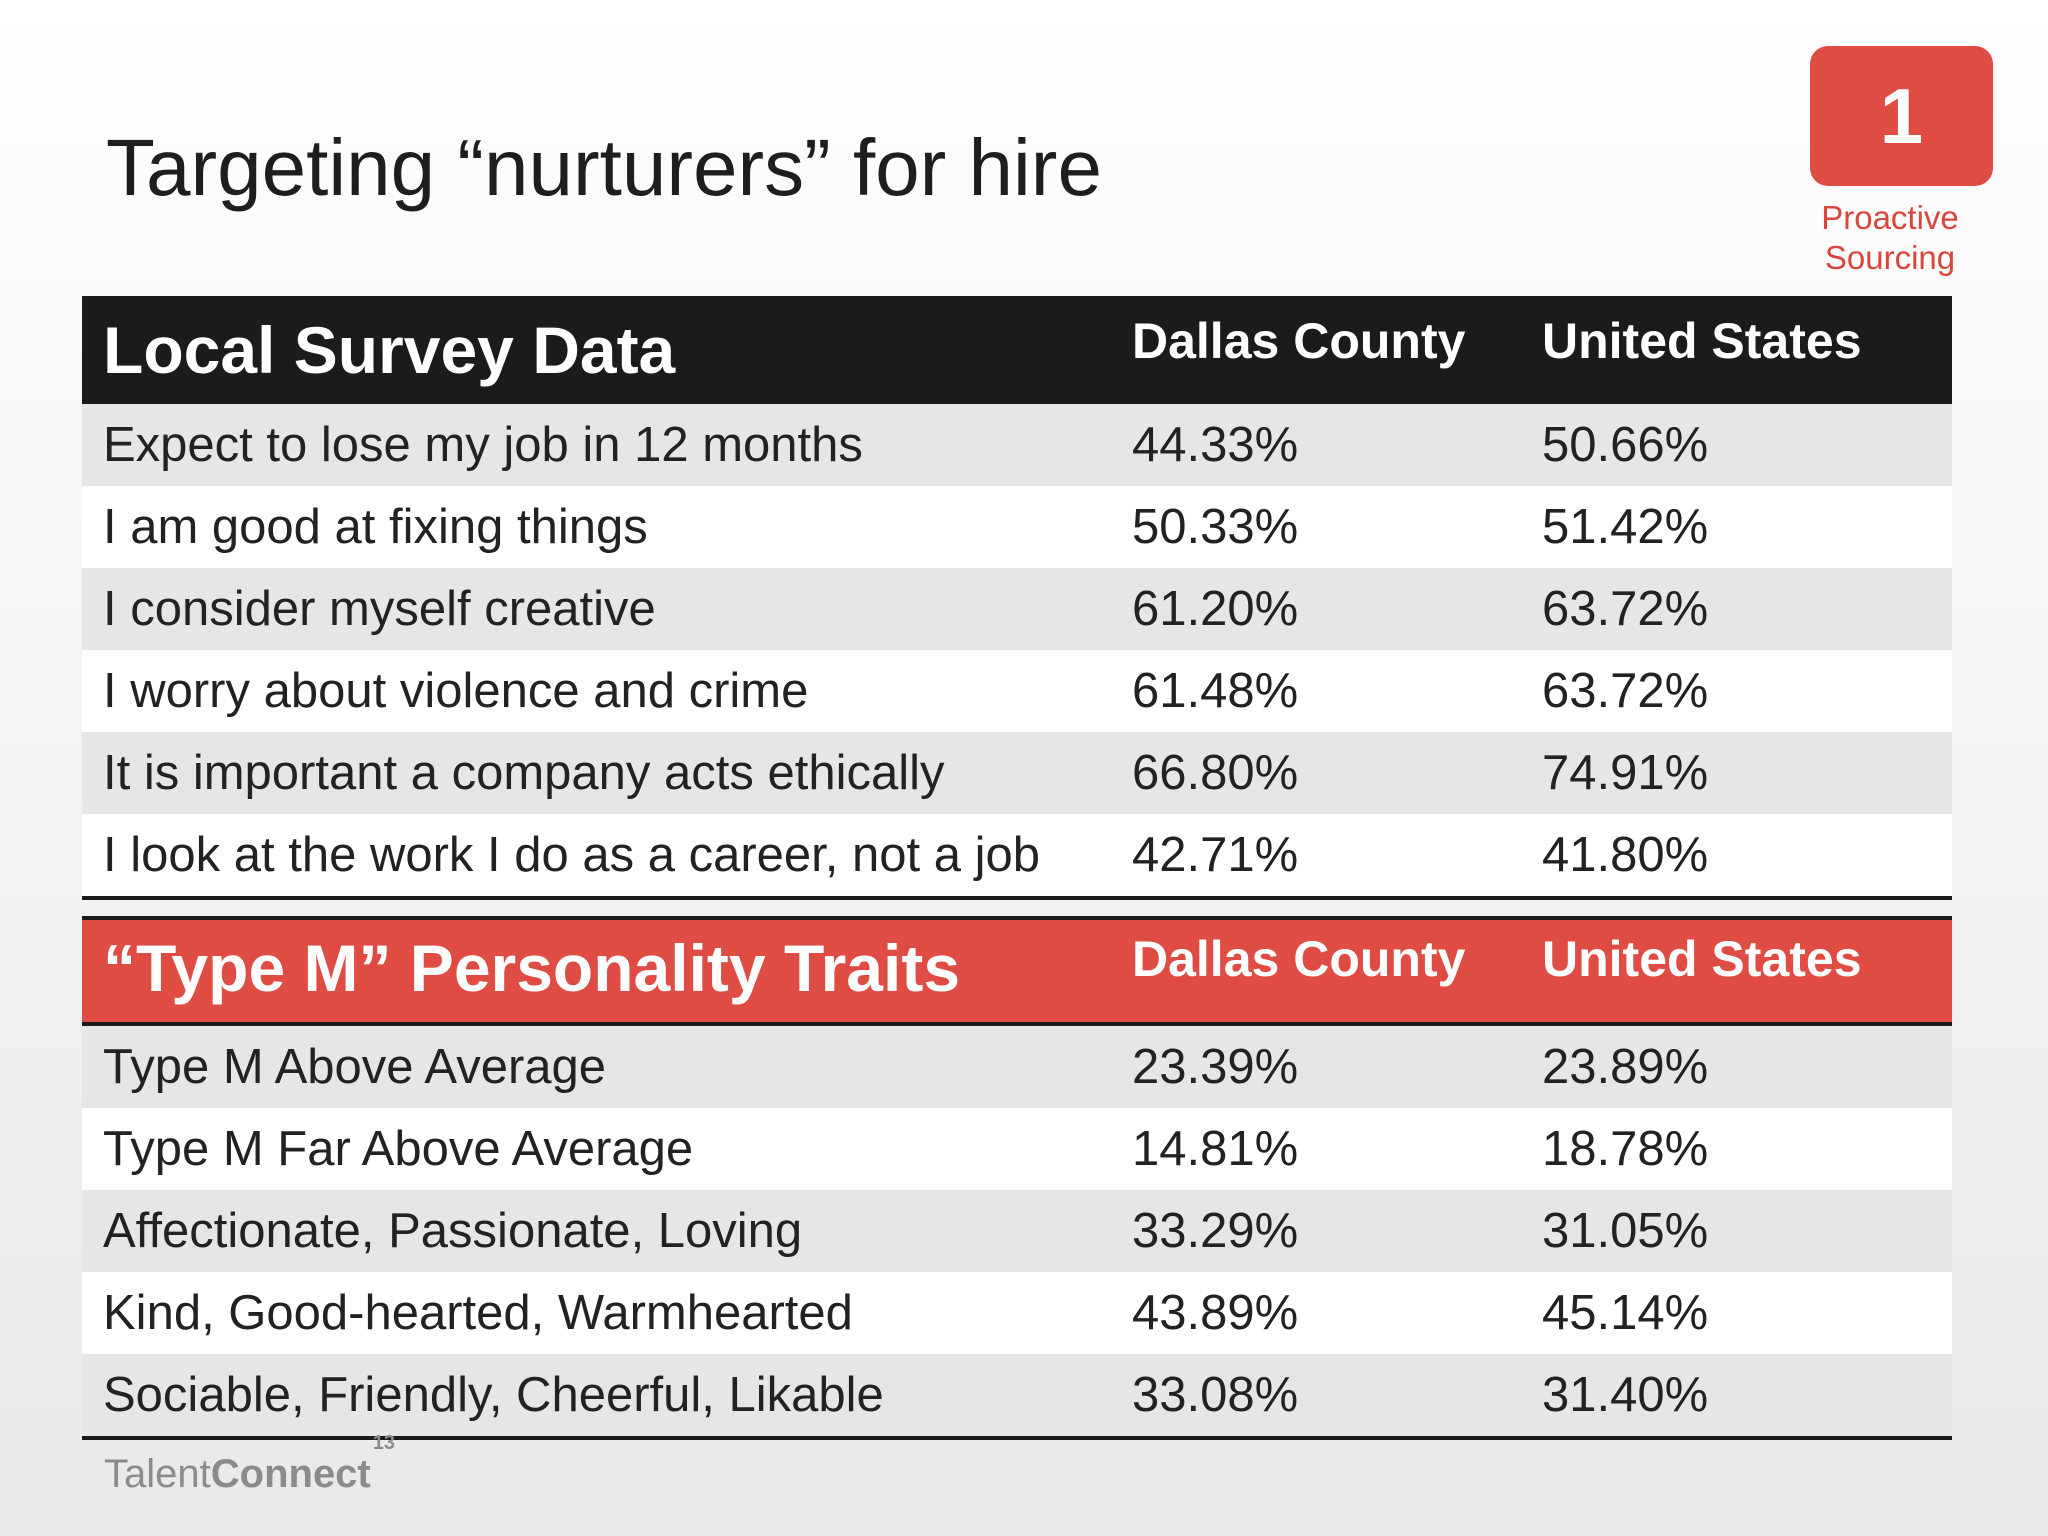 This screenshot has width=2048, height=1536. Describe the element at coordinates (375, 527) in the screenshot. I see `row-label: I am good at fixing things` at that location.